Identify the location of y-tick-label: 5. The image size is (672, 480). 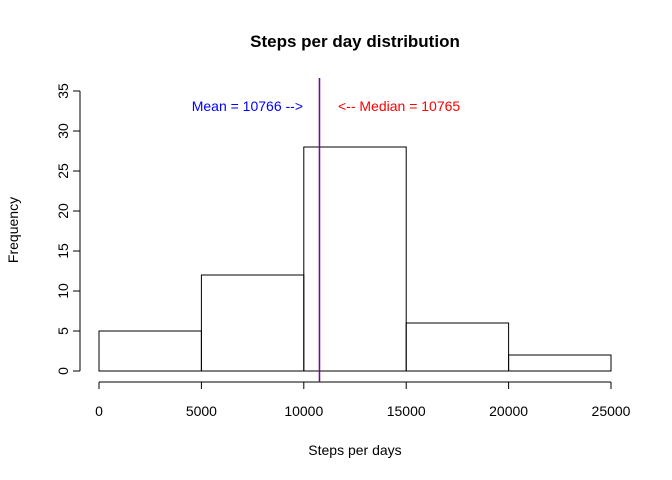
(63, 331).